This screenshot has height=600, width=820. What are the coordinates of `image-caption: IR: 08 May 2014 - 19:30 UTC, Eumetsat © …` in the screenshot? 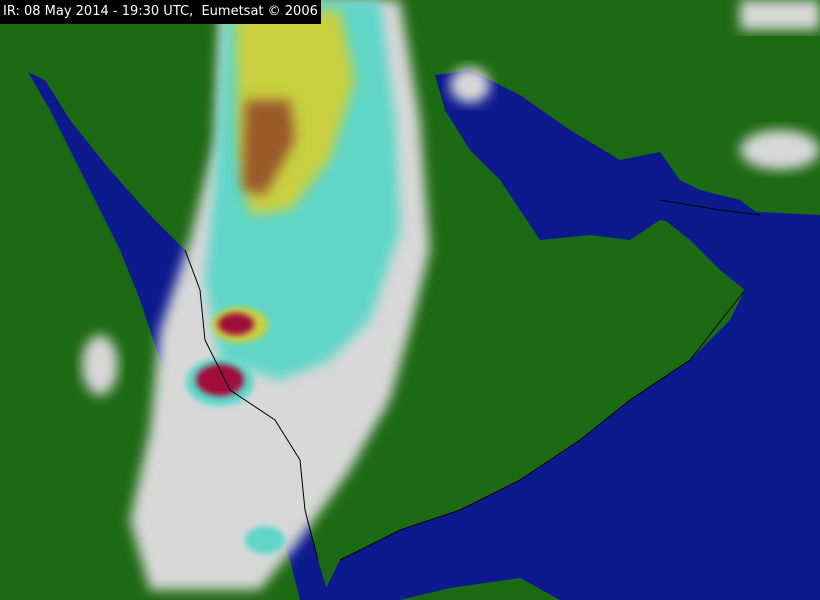 It's located at (160, 12).